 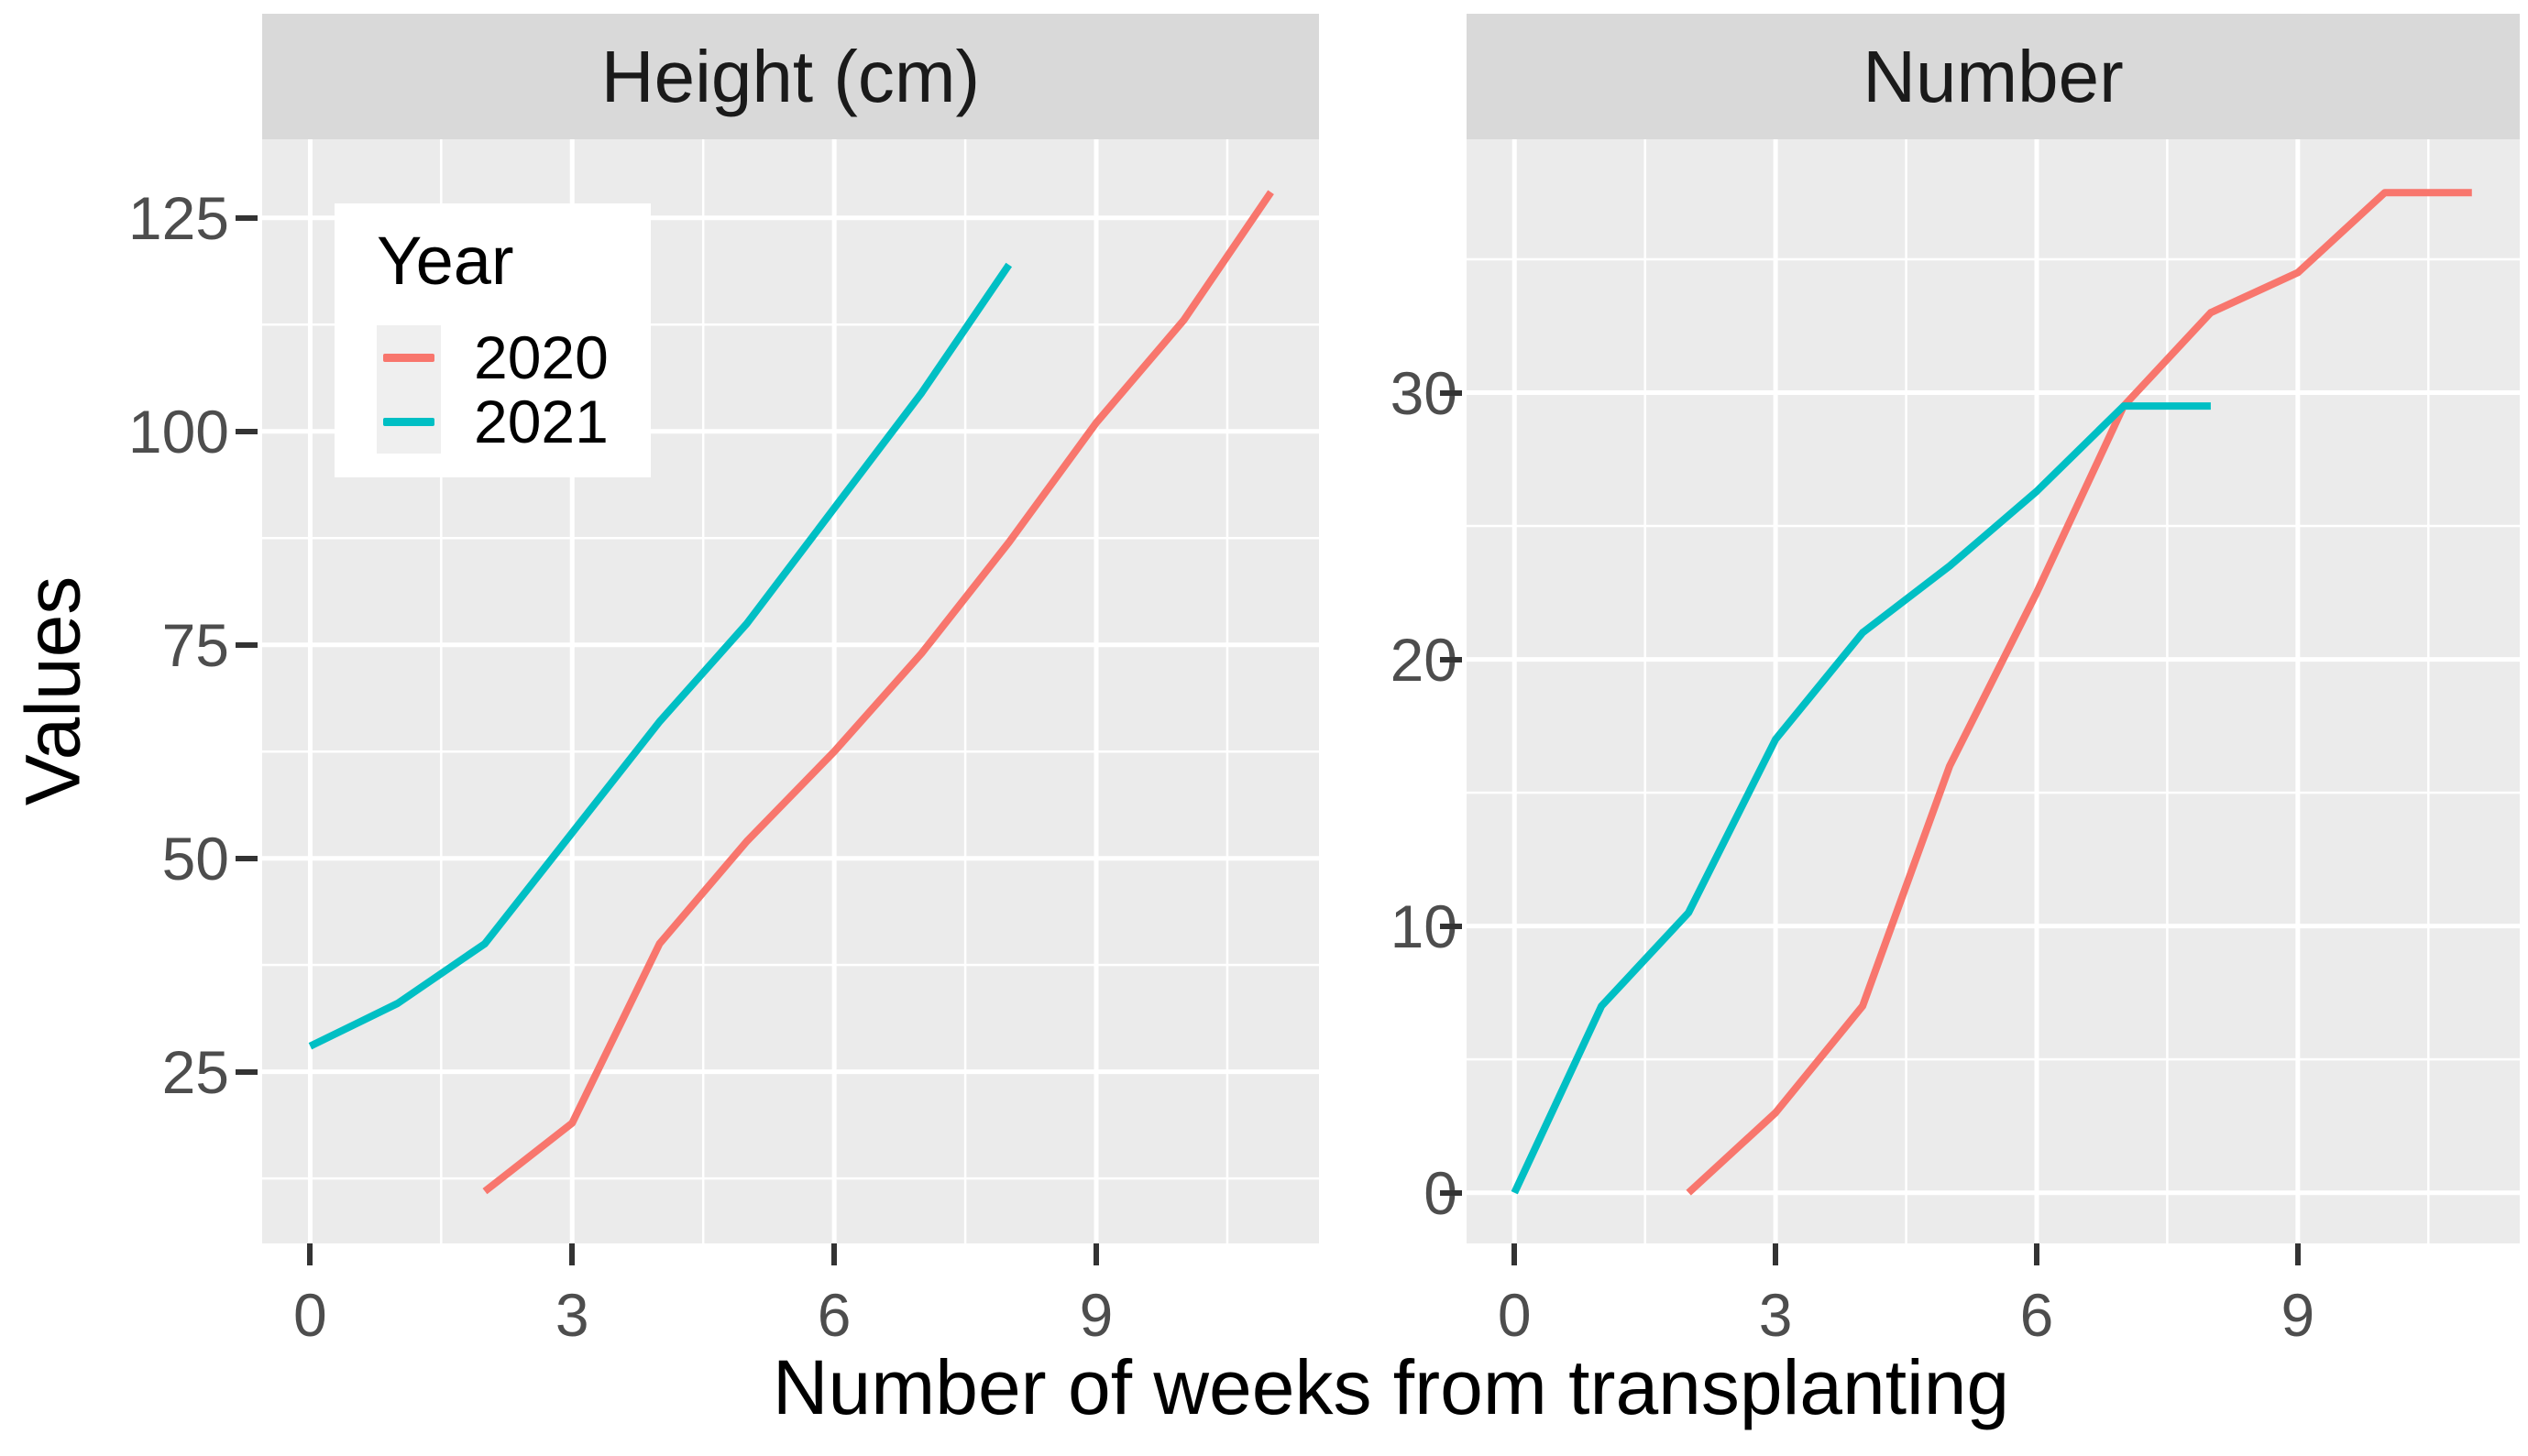 I want to click on legend-label-2020: 2020, so click(x=541, y=357).